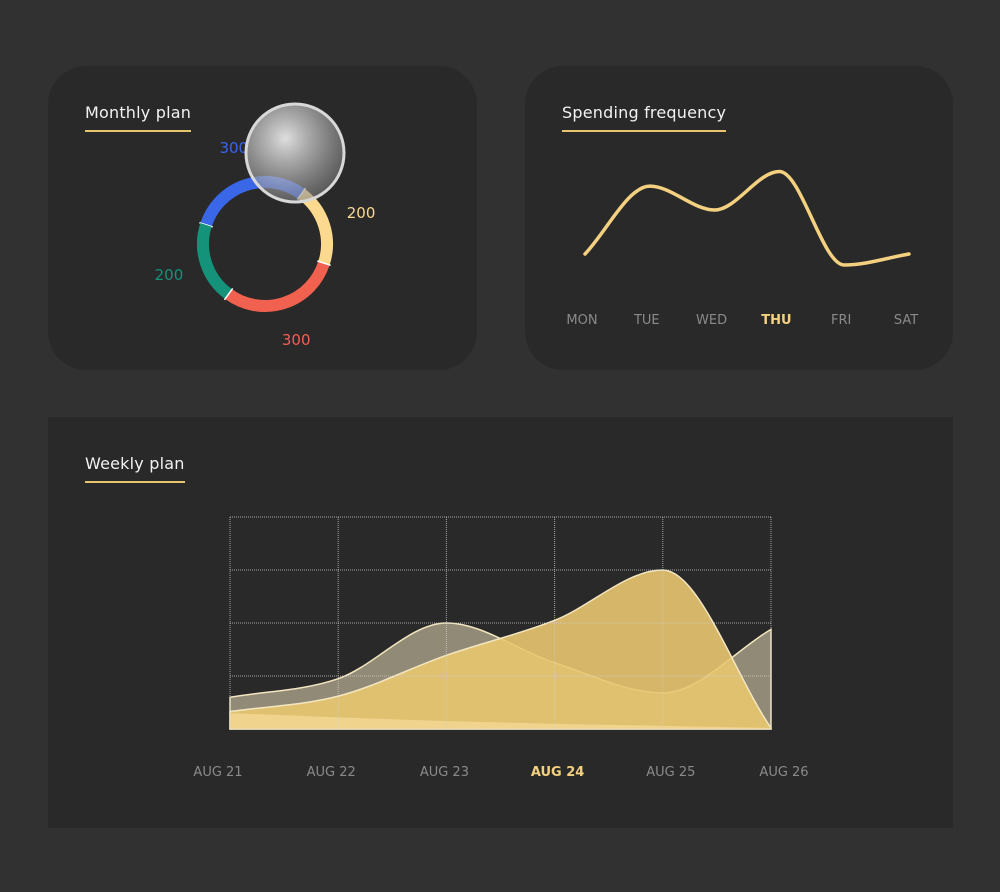 The height and width of the screenshot is (892, 1000). Describe the element at coordinates (444, 772) in the screenshot. I see `date-label: AUG 23` at that location.